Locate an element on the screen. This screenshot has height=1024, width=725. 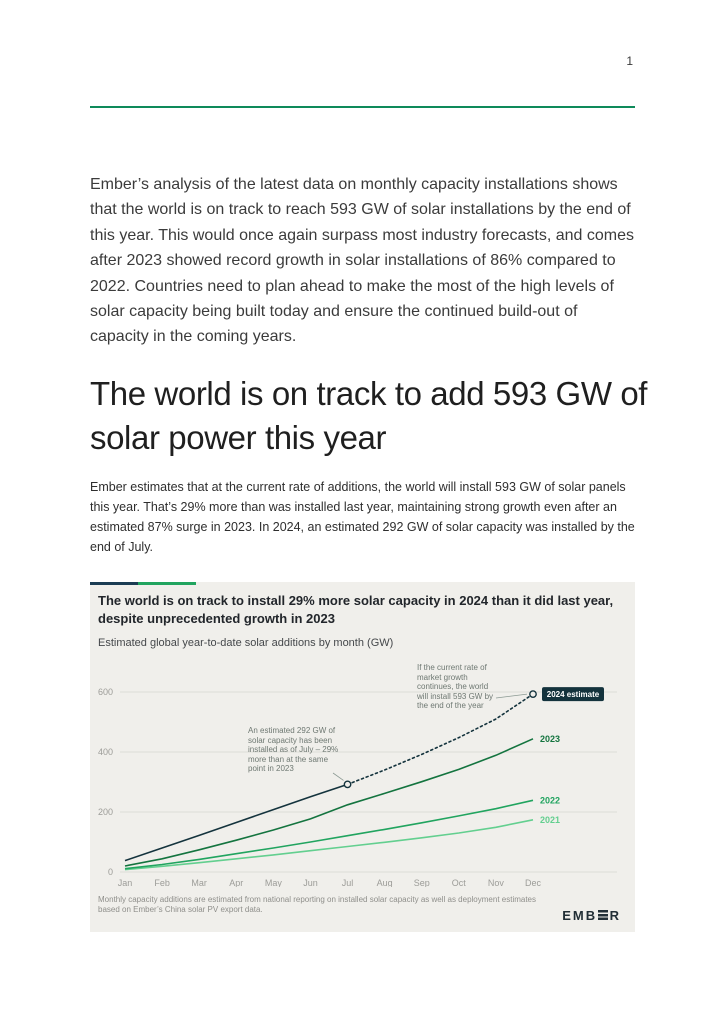
svg-text: 2021 is located at coordinates (550, 820).